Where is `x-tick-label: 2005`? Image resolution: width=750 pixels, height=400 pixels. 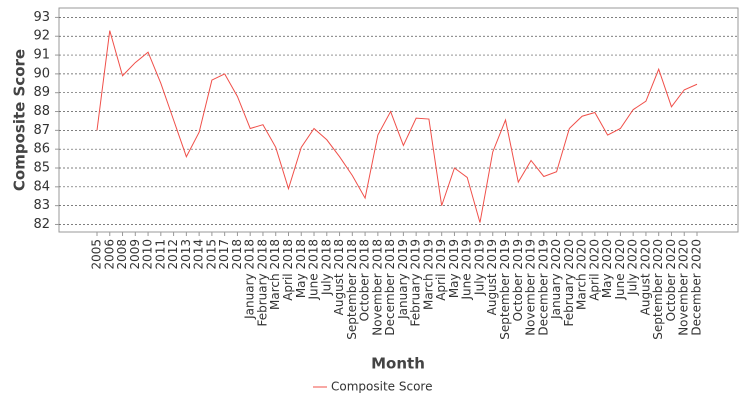 x-tick-label: 2005 is located at coordinates (97, 254).